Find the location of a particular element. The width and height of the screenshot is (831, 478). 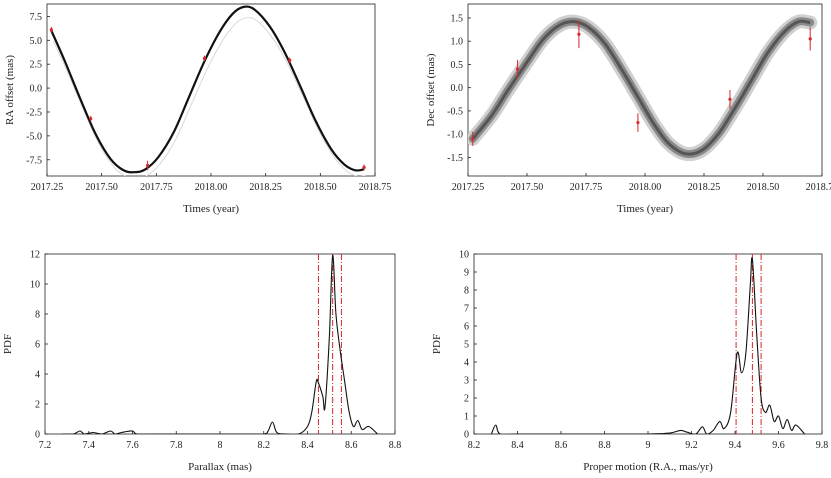

model-band-mid is located at coordinates (641, 88).